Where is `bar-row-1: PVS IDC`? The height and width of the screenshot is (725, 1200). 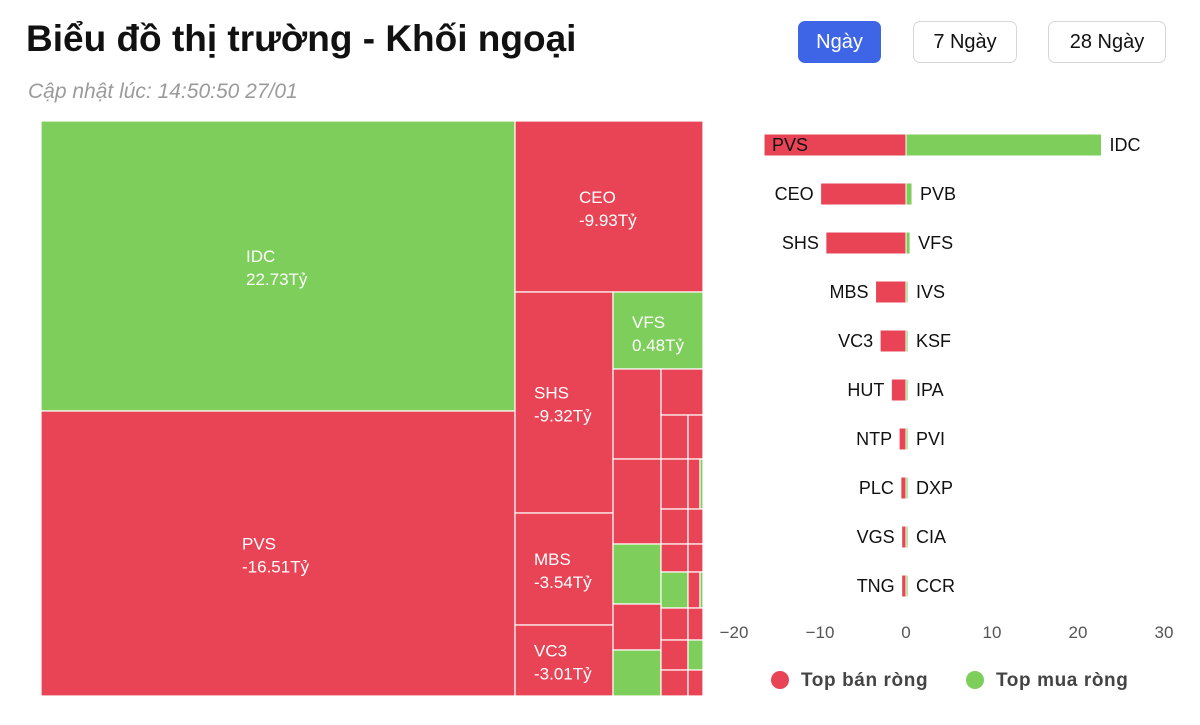
bar-row-1: PVS IDC is located at coordinates (951, 145).